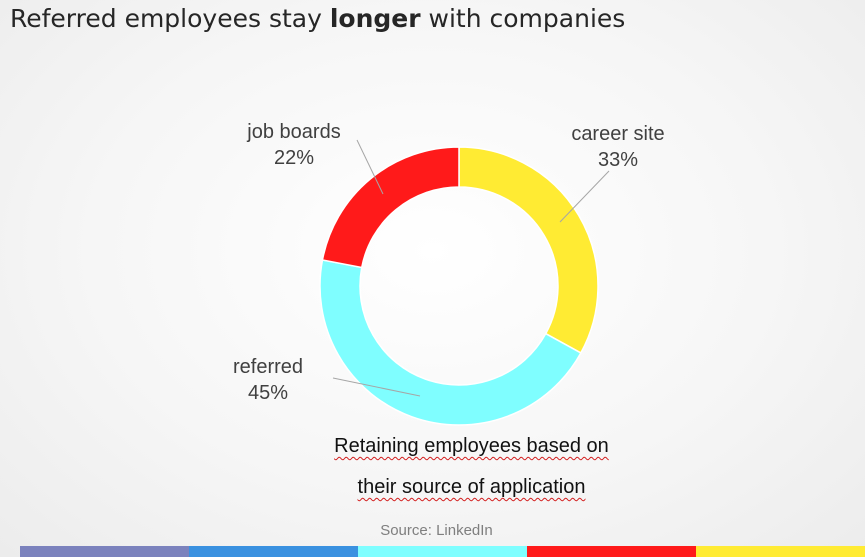 The width and height of the screenshot is (865, 557). I want to click on donut-slice-job-boards, so click(390, 207).